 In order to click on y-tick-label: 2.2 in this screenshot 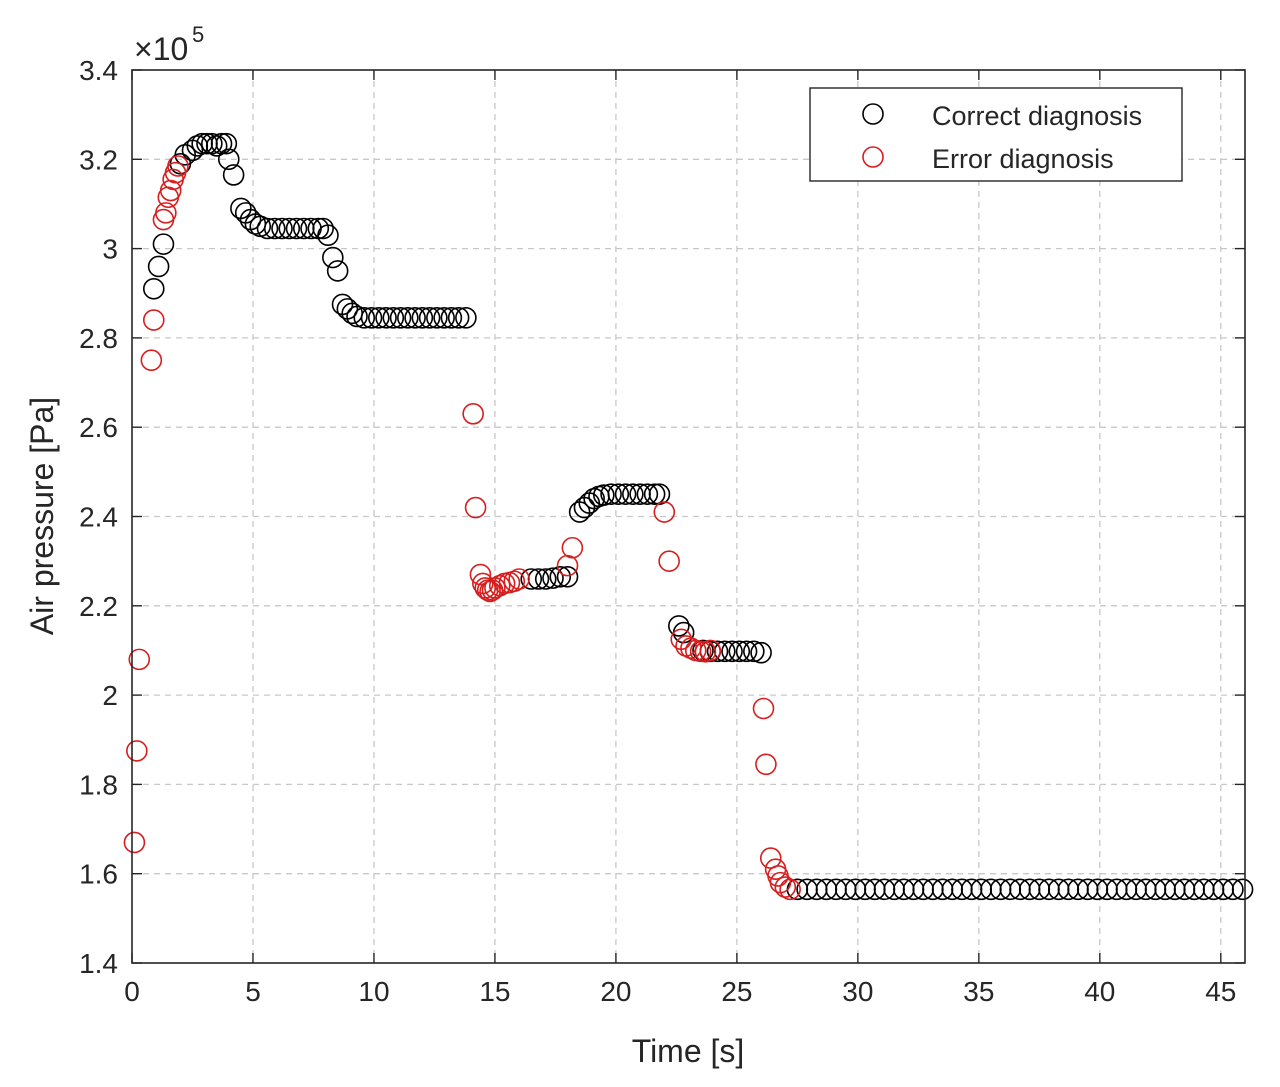, I will do `click(98, 606)`.